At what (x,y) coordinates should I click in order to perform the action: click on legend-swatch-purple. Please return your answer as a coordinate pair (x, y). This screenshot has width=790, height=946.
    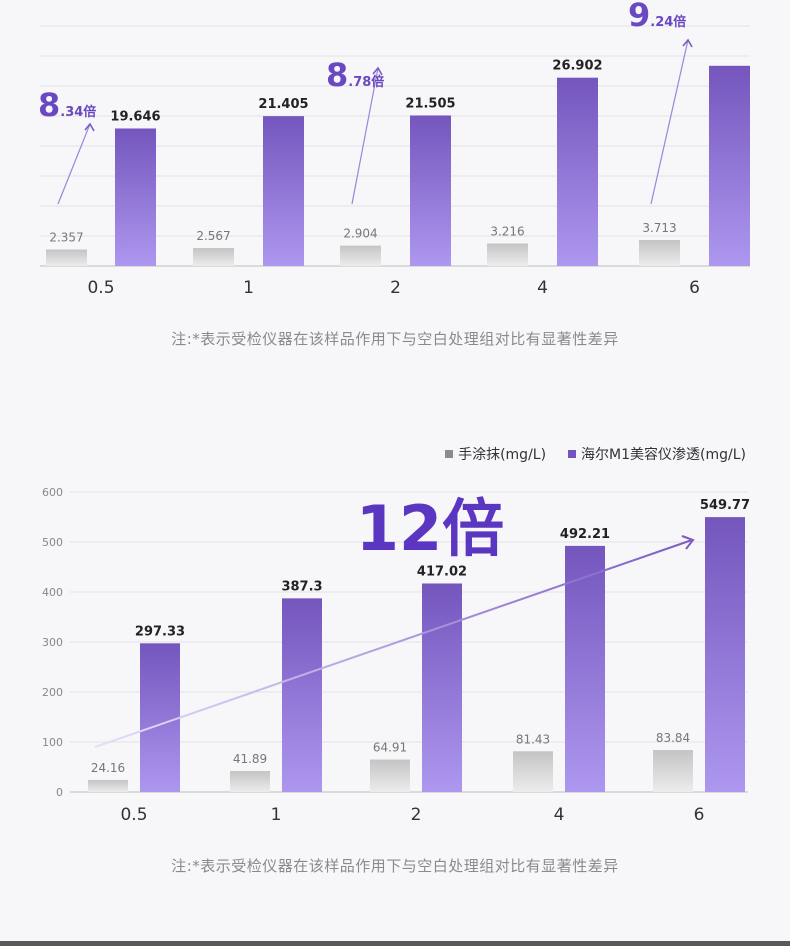
    Looking at the image, I should click on (572, 454).